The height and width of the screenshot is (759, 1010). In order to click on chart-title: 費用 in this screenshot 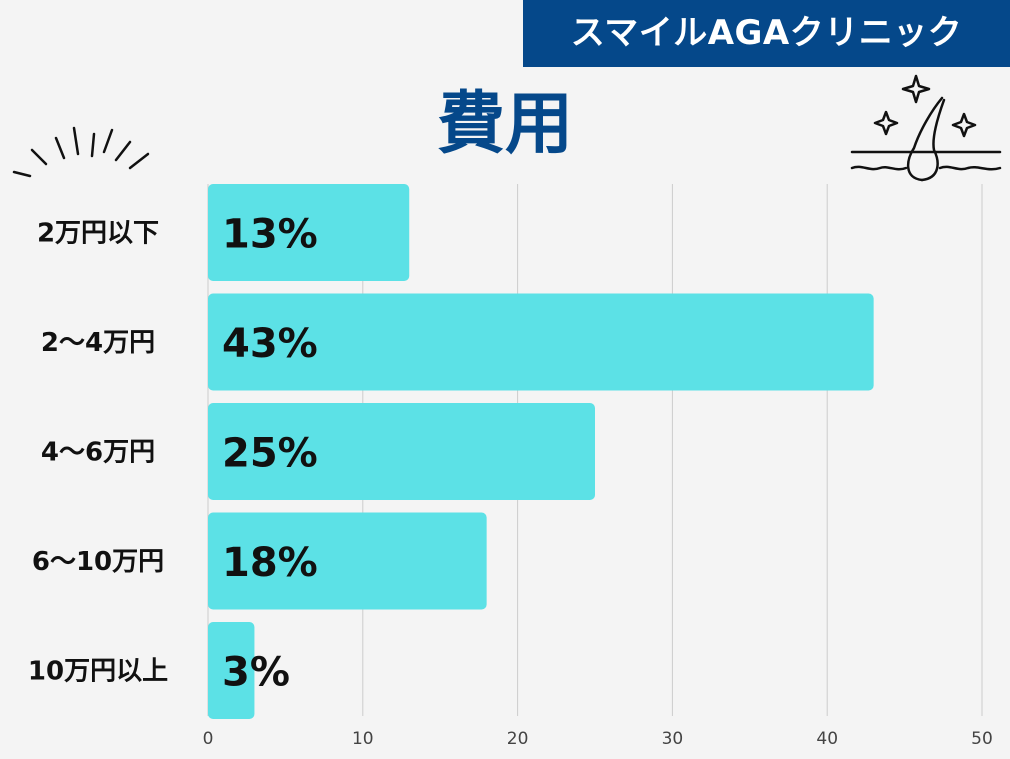, I will do `click(504, 124)`.